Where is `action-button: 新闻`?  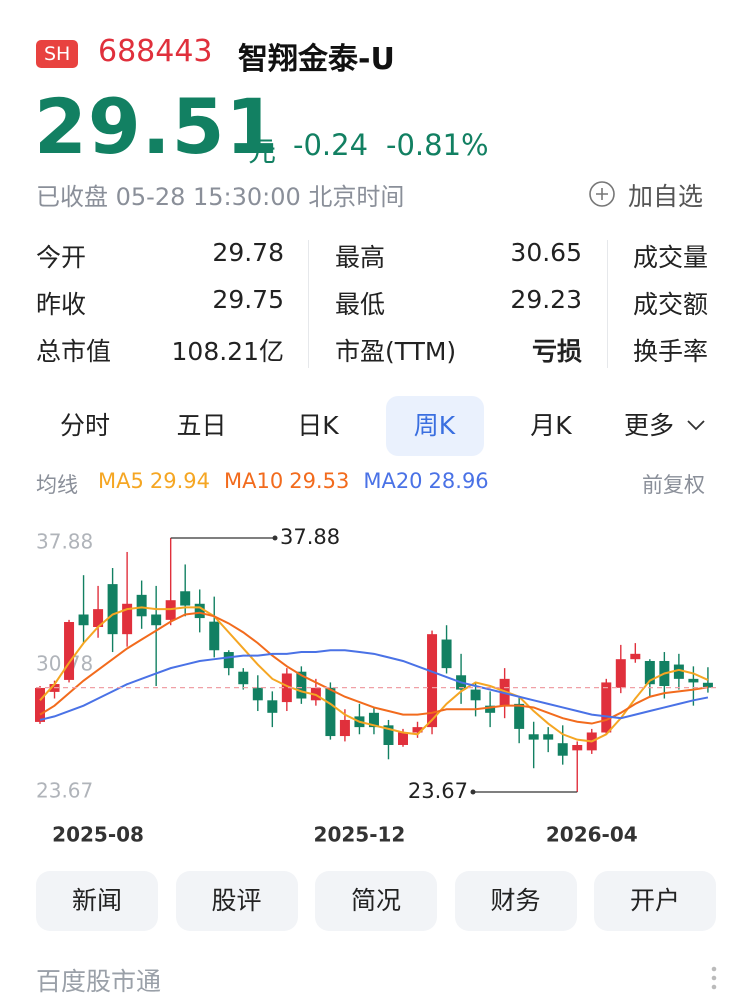
action-button: 新闻 is located at coordinates (97, 901).